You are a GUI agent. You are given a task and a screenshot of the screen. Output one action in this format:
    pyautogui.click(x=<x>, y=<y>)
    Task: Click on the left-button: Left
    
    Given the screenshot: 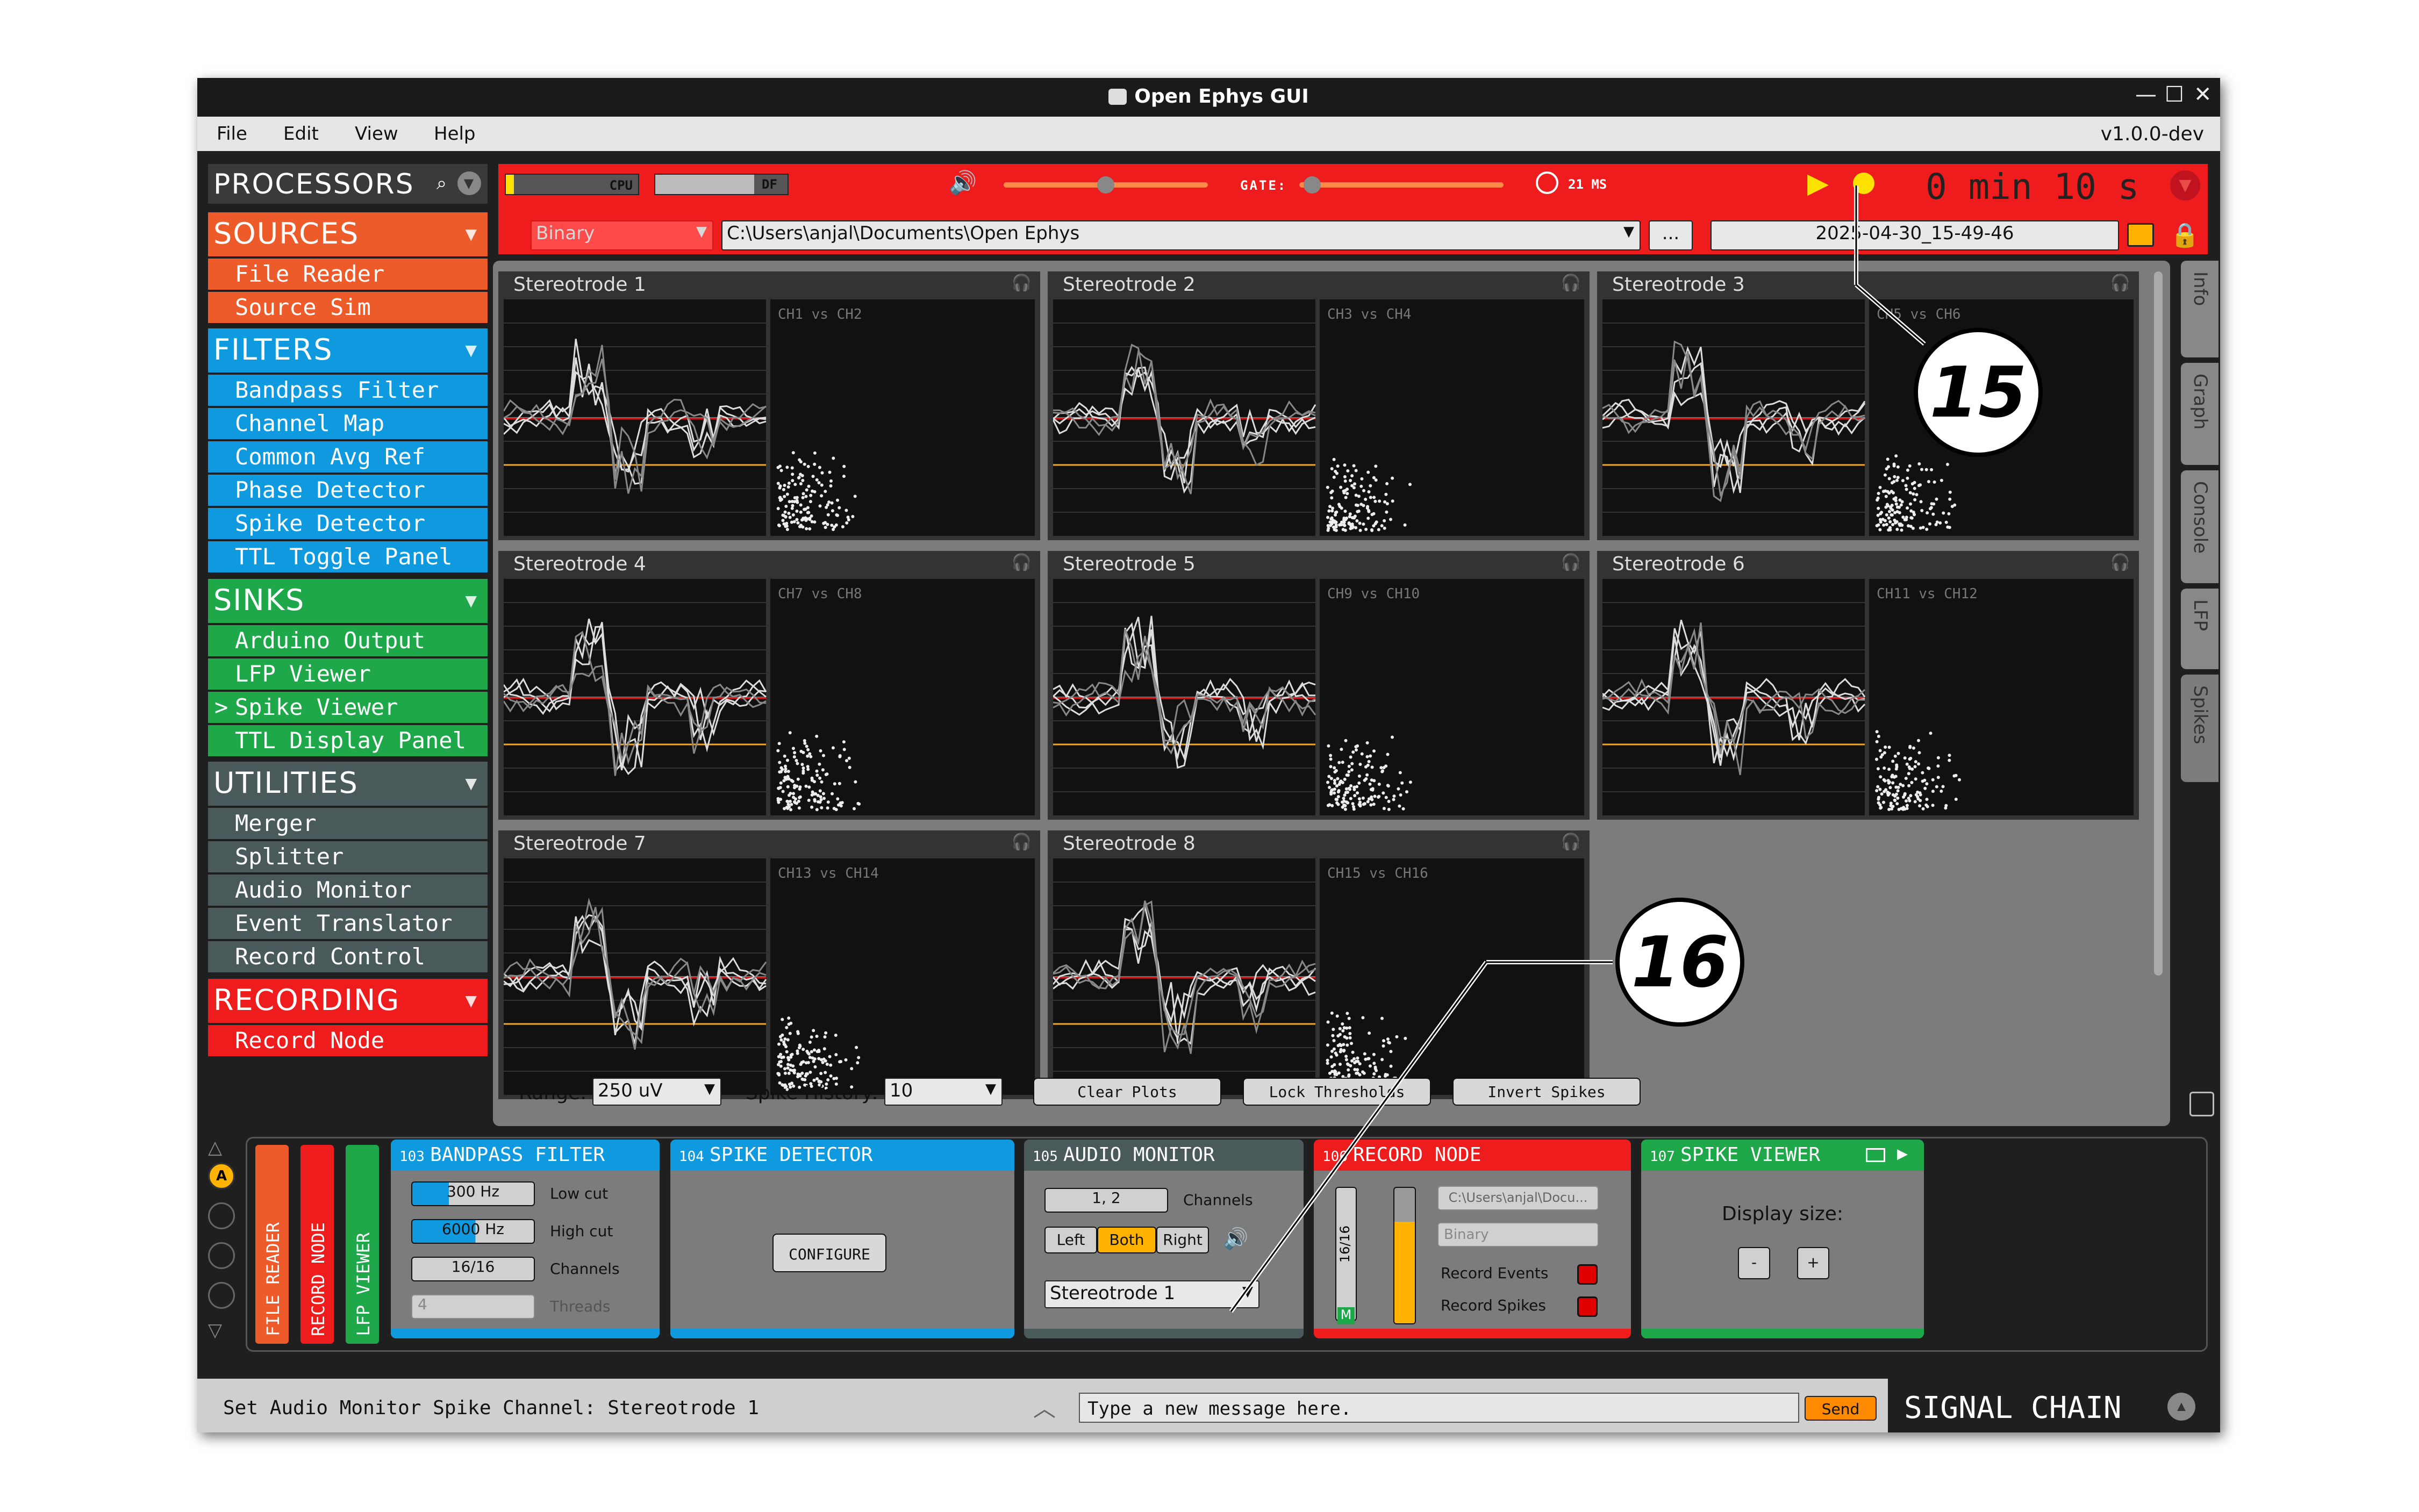 What is the action you would take?
    pyautogui.click(x=1070, y=1240)
    